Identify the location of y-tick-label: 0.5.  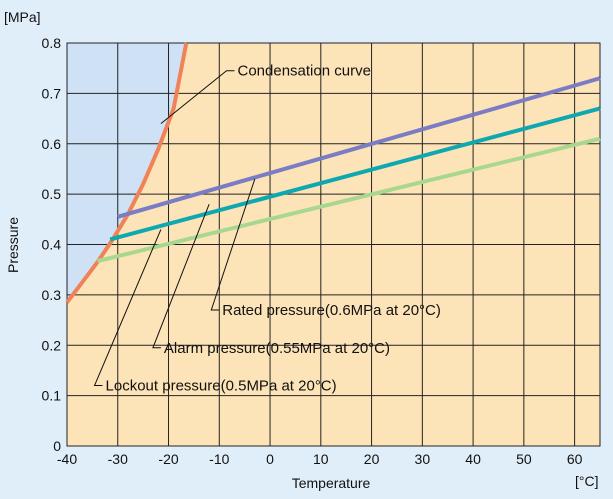
(52, 194).